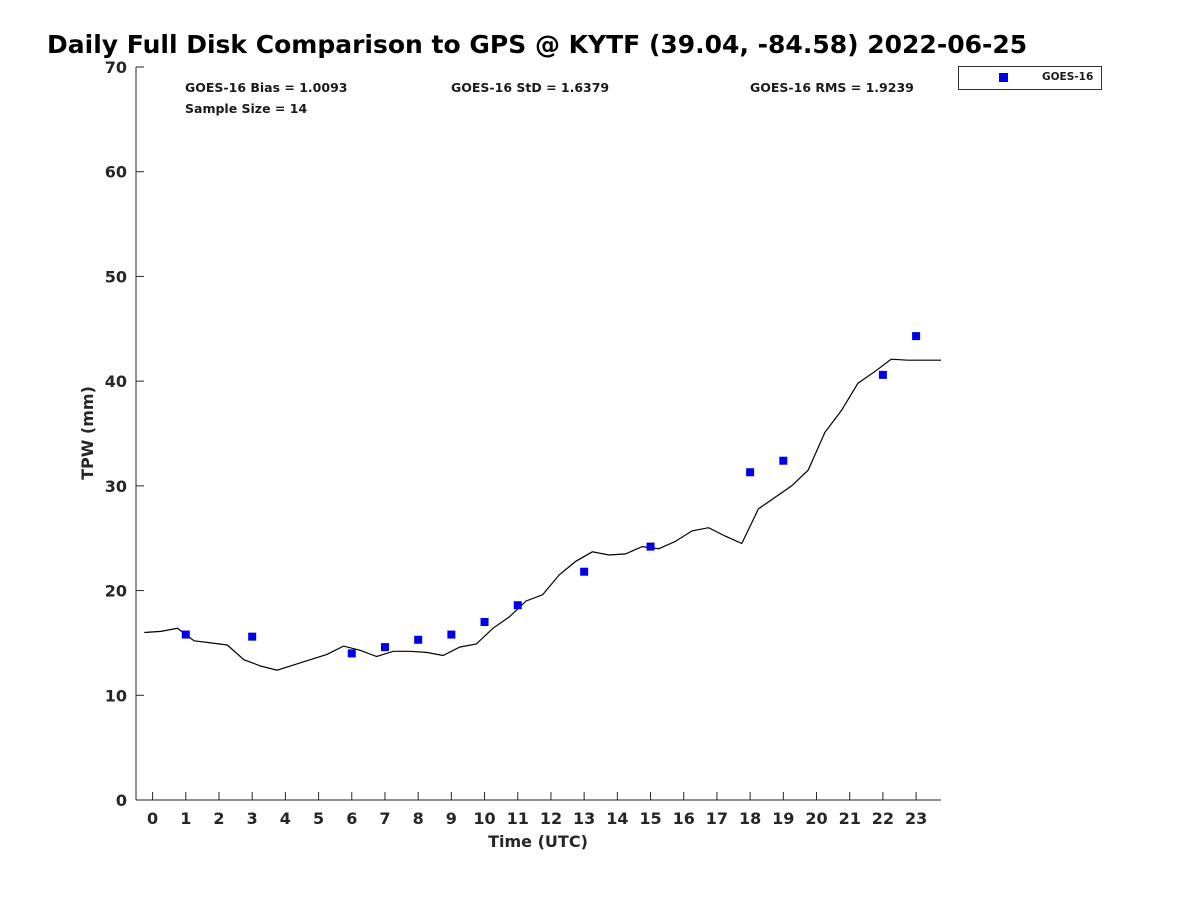  What do you see at coordinates (783, 818) in the screenshot?
I see `x-tick-label: 19` at bounding box center [783, 818].